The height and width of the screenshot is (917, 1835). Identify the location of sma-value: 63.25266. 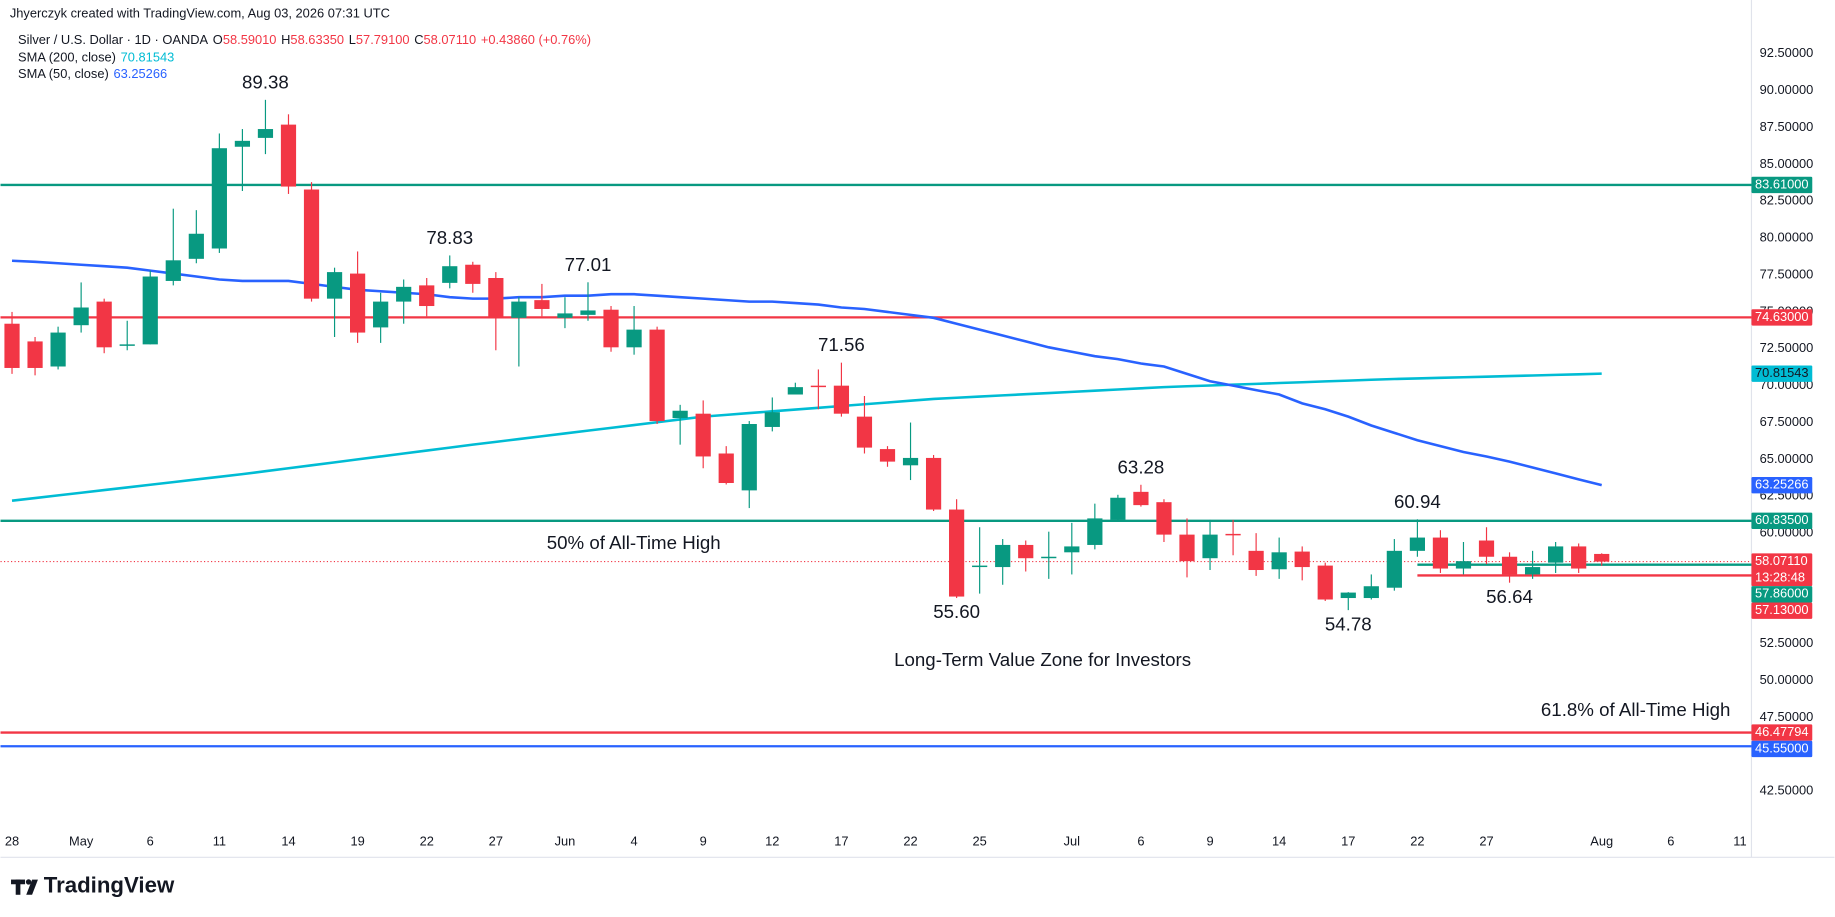
(140, 73).